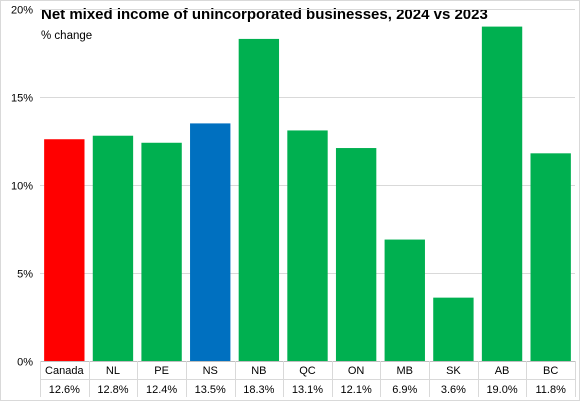 This screenshot has width=580, height=401. I want to click on y-tick-label: 0%, so click(25, 363).